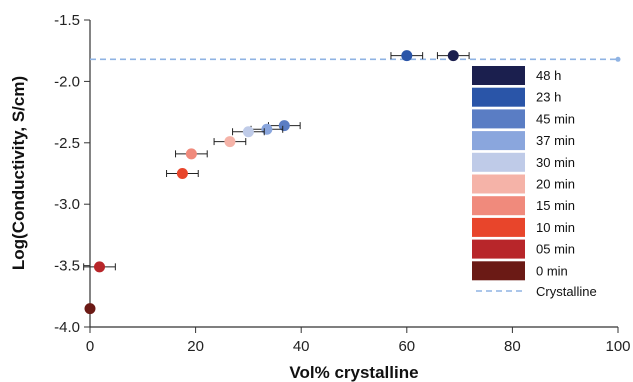 The height and width of the screenshot is (382, 633). What do you see at coordinates (406, 346) in the screenshot?
I see `x-tick-label: 60` at bounding box center [406, 346].